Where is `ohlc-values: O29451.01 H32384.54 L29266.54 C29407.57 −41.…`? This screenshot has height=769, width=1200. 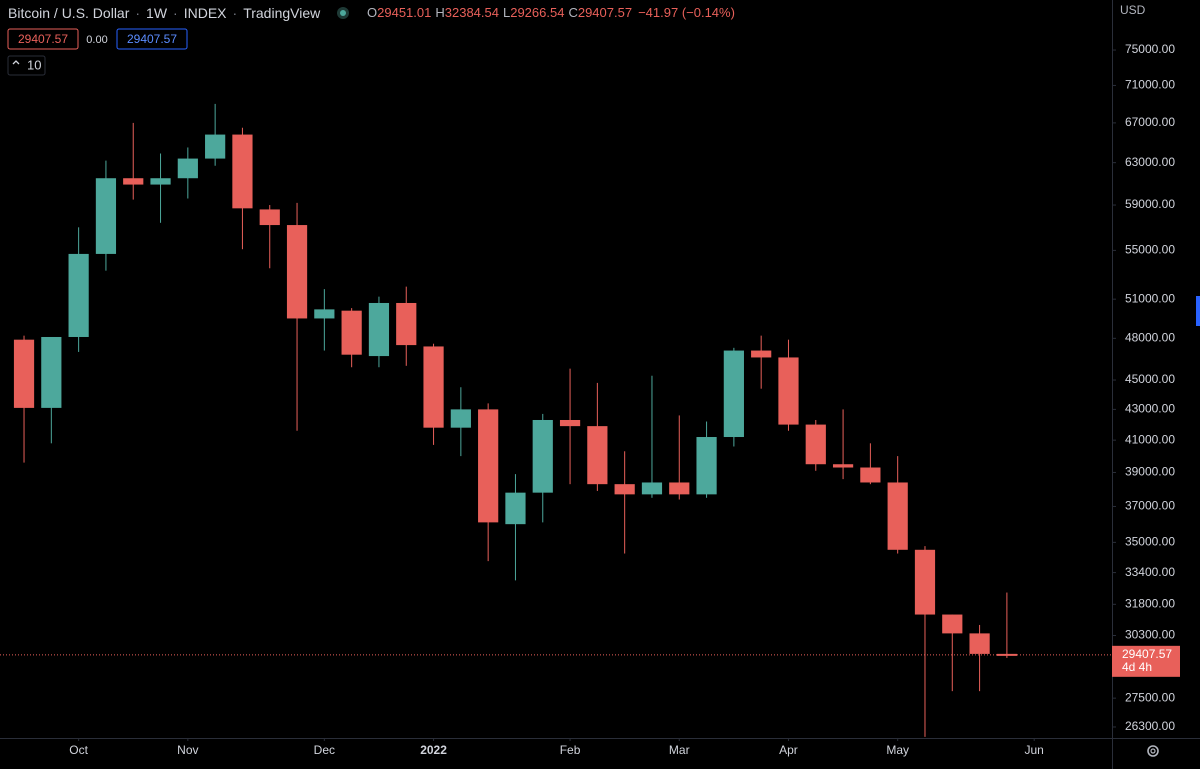
ohlc-values: O29451.01 H32384.54 L29266.54 C29407.57 −41.… is located at coordinates (551, 12).